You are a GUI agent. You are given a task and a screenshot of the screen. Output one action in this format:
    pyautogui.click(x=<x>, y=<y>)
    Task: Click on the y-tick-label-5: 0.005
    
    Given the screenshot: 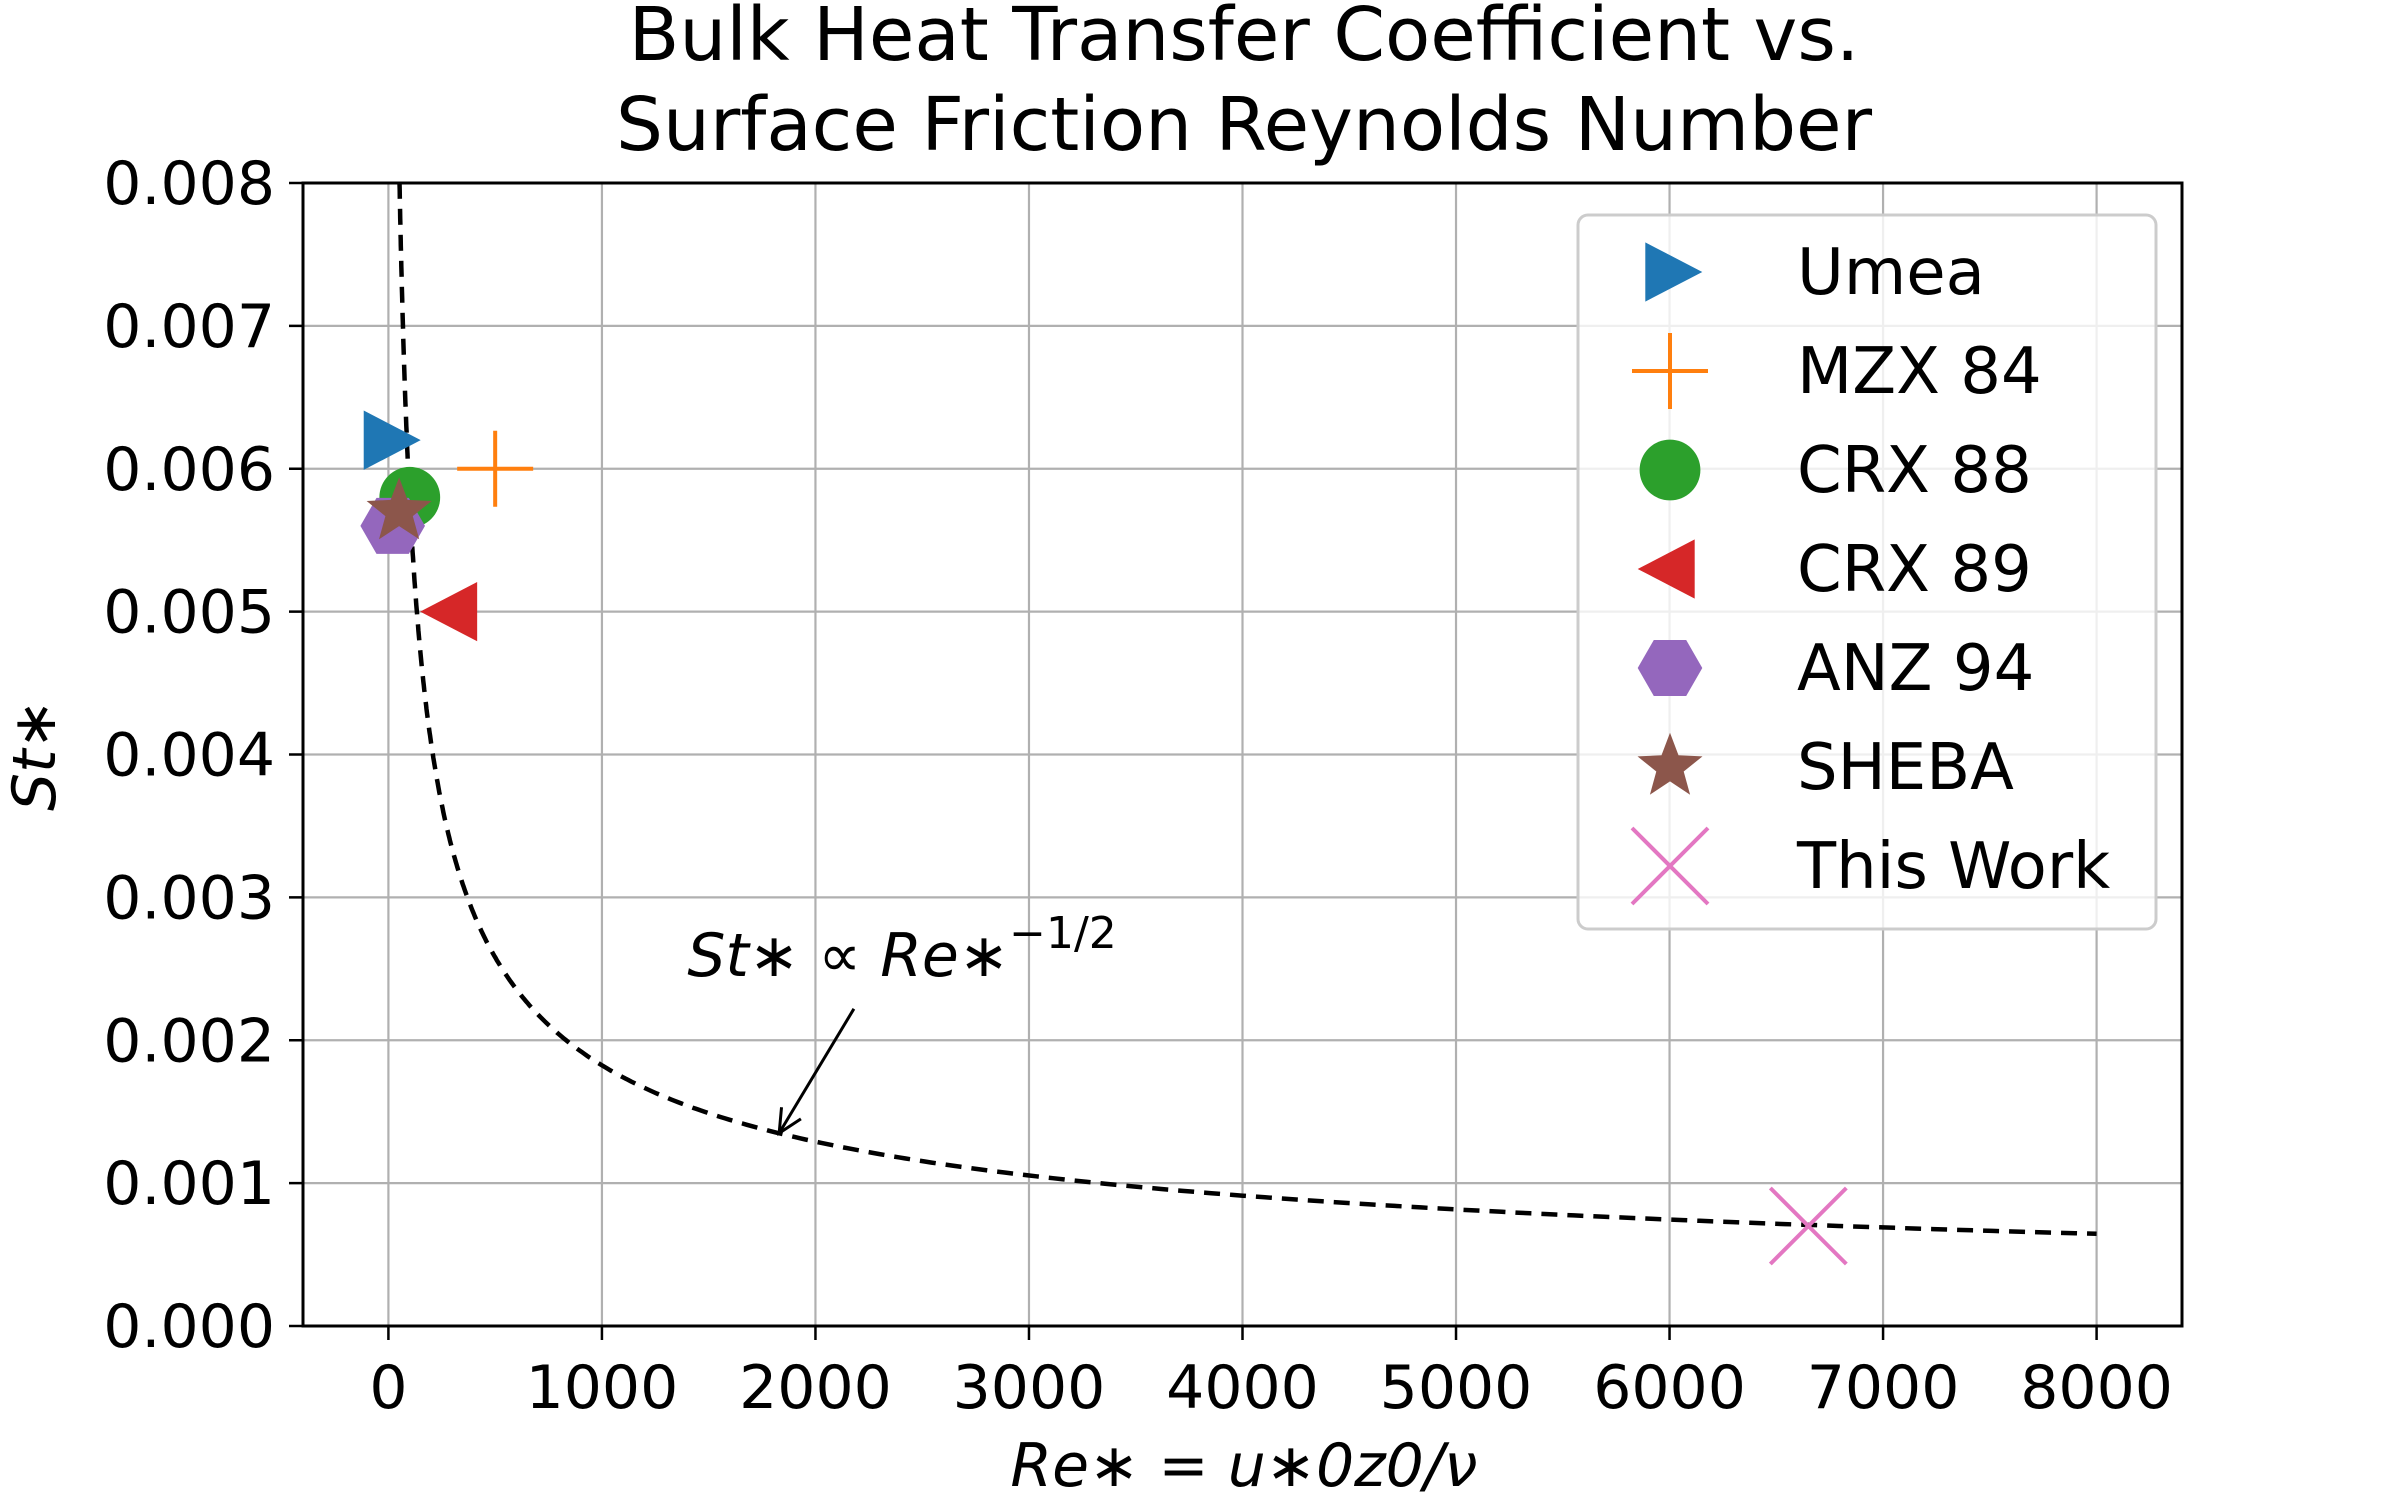 What is the action you would take?
    pyautogui.click(x=189, y=613)
    